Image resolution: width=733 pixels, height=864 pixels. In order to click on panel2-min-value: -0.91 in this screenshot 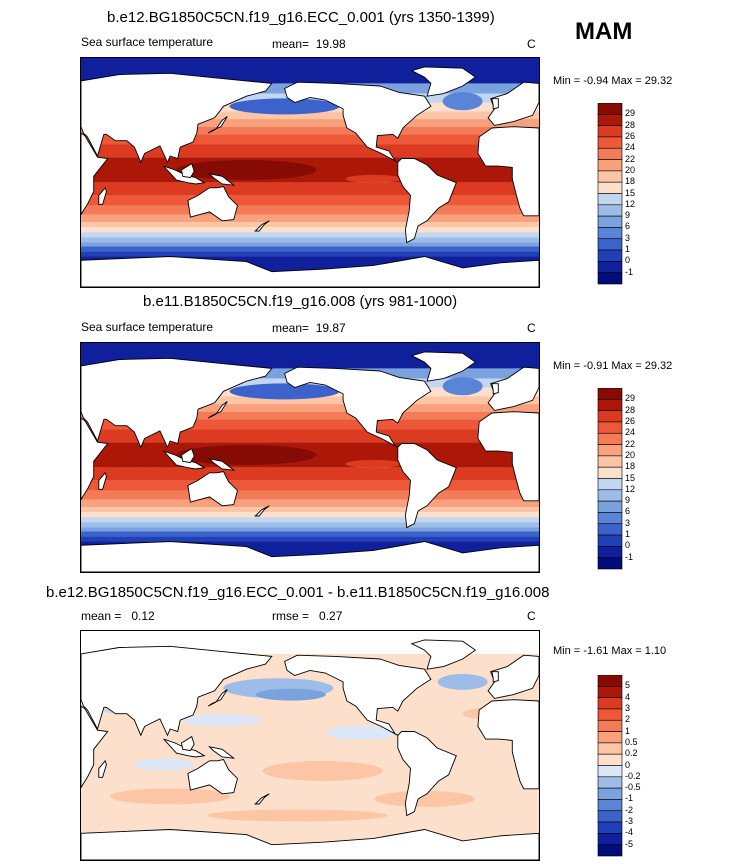, I will do `click(596, 366)`.